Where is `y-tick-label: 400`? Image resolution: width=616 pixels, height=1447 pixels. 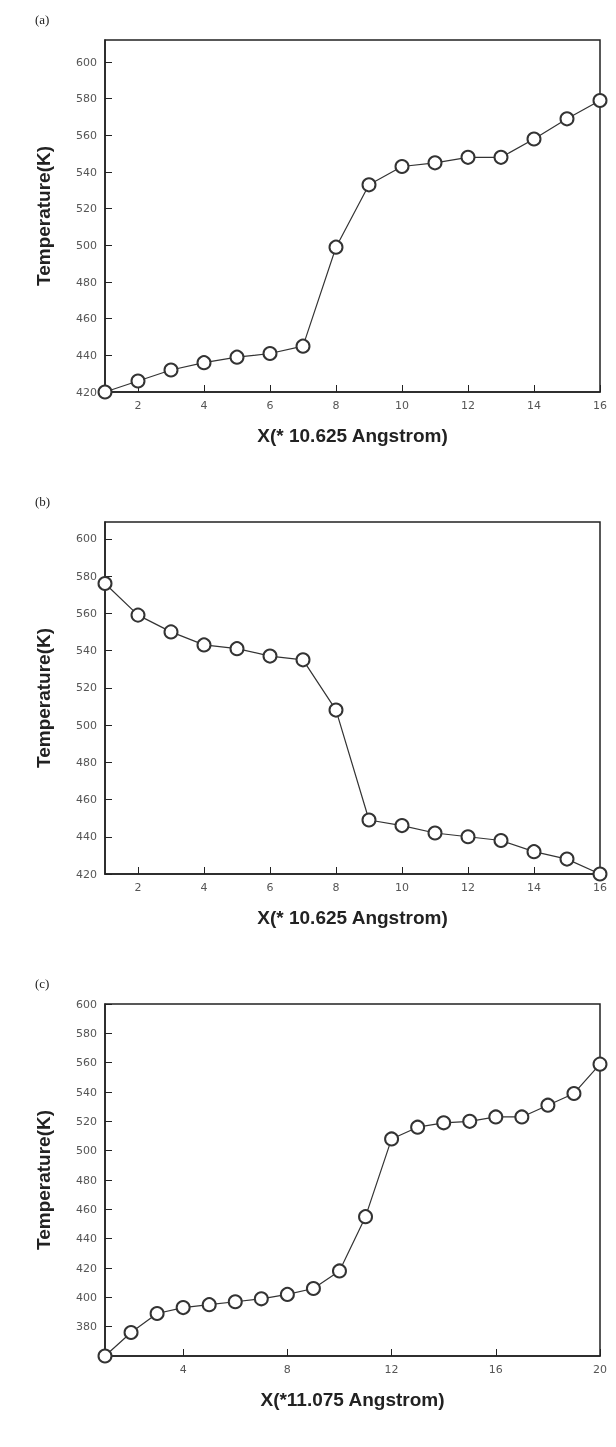
y-tick-label: 400 is located at coordinates (86, 1297).